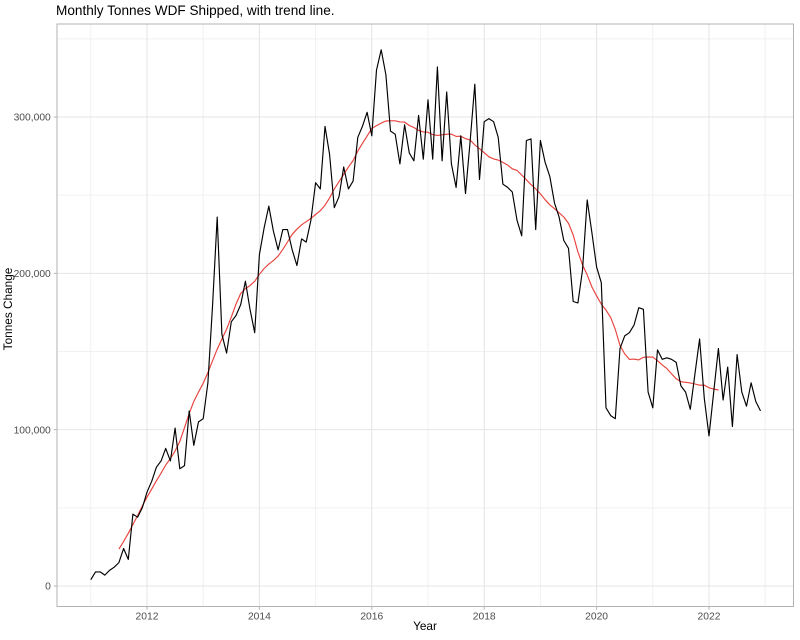 The width and height of the screenshot is (800, 640). Describe the element at coordinates (147, 617) in the screenshot. I see `svg-text: 2012` at that location.